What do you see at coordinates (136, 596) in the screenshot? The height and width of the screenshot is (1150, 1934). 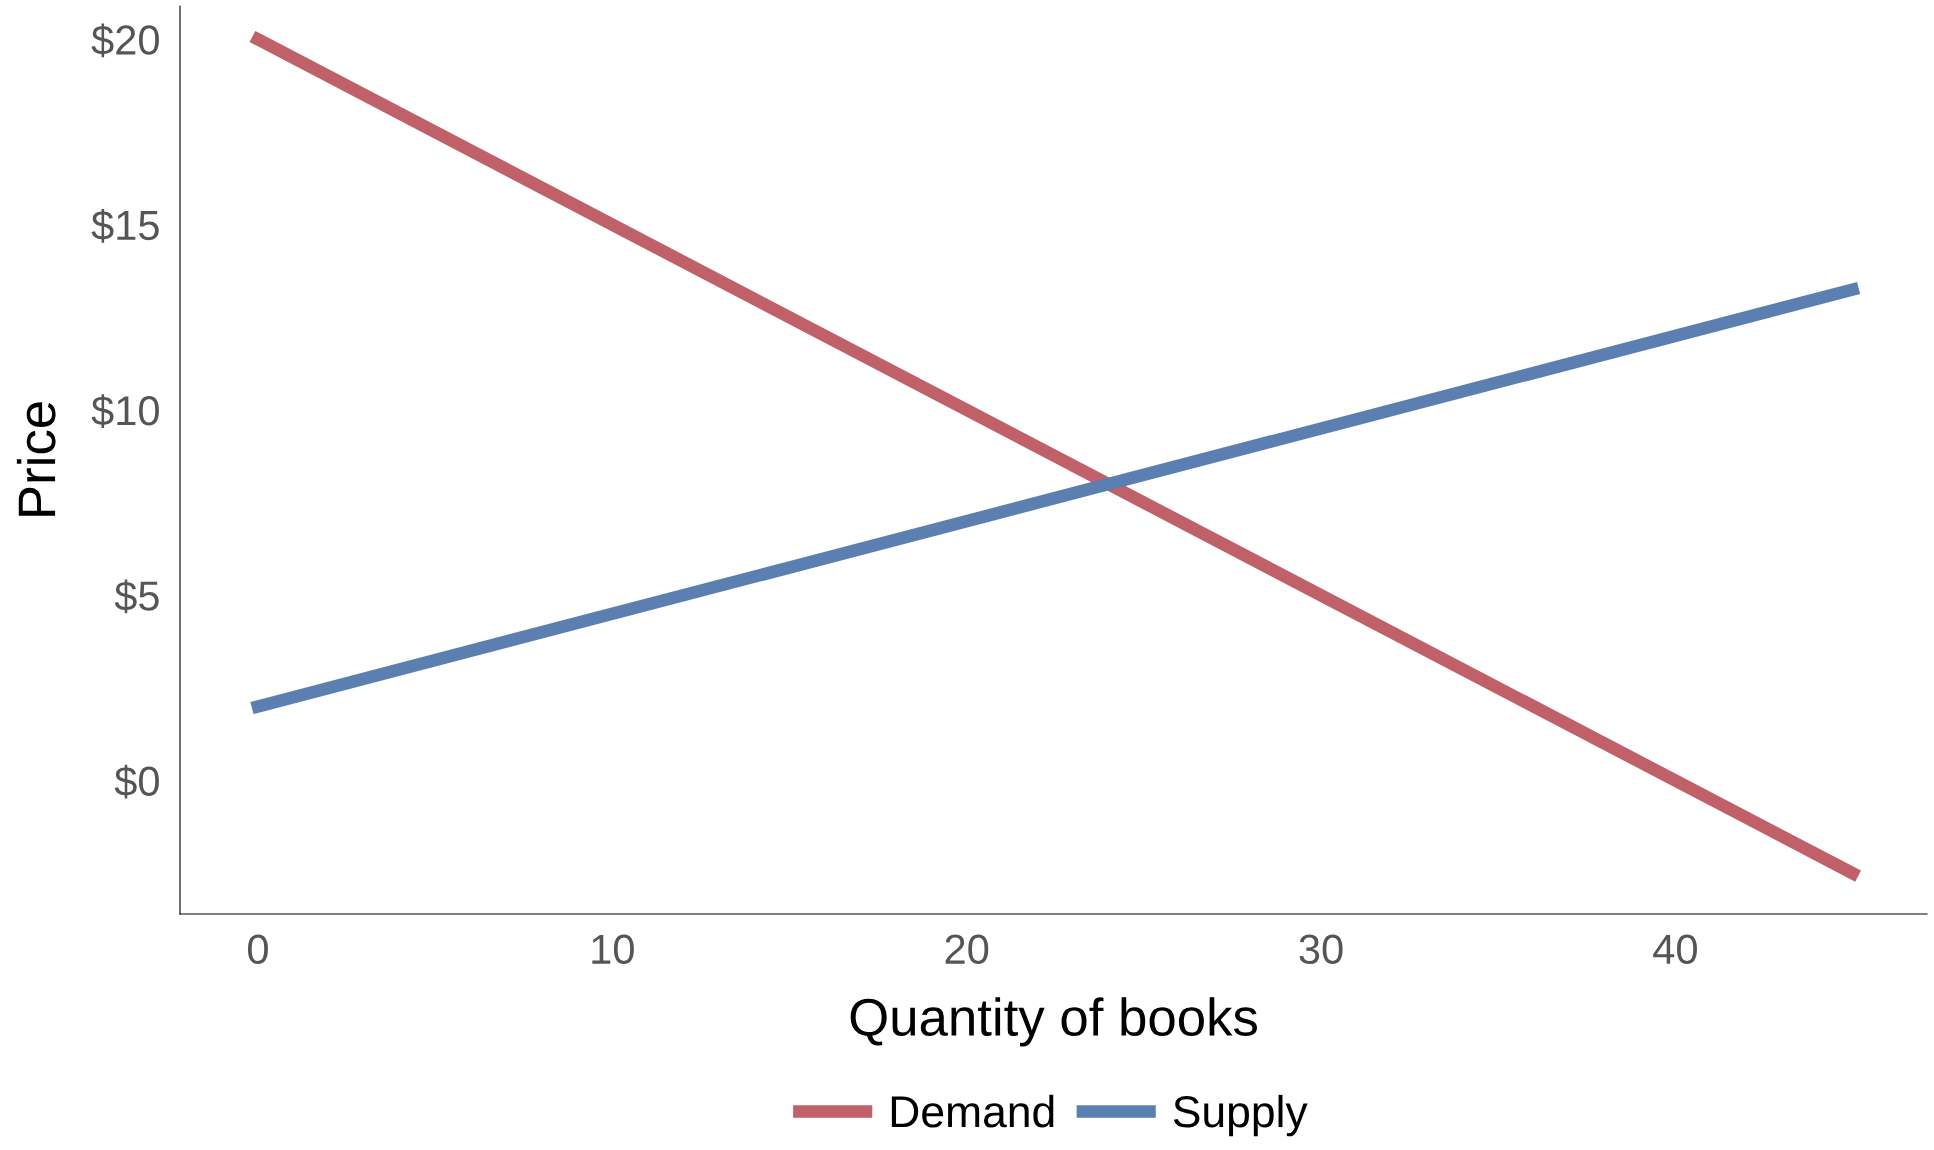 I see `y-tick-label: $5` at bounding box center [136, 596].